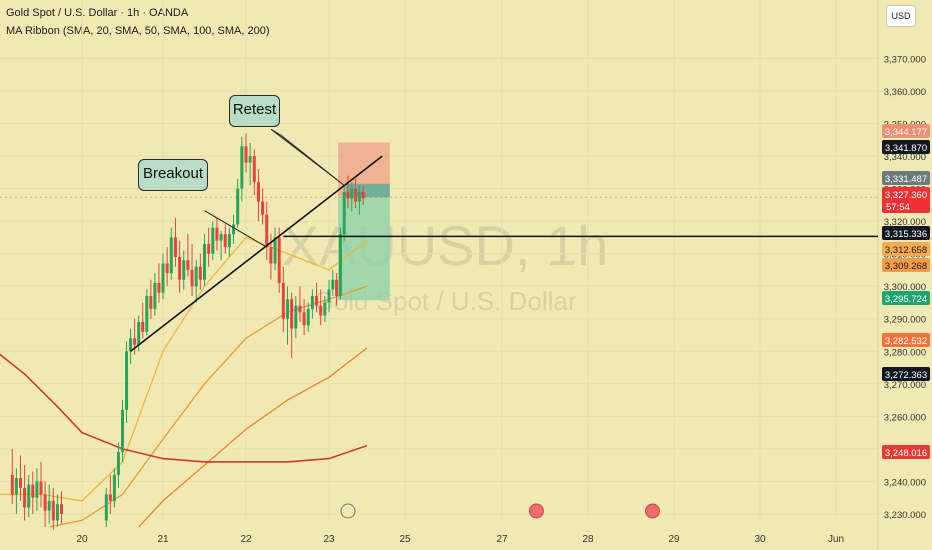 The height and width of the screenshot is (550, 932). I want to click on x-tick-label: 27, so click(502, 539).